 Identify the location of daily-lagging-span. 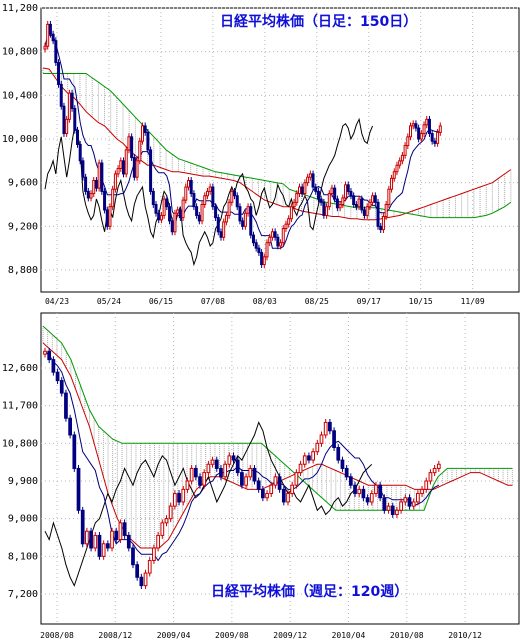
(209, 192).